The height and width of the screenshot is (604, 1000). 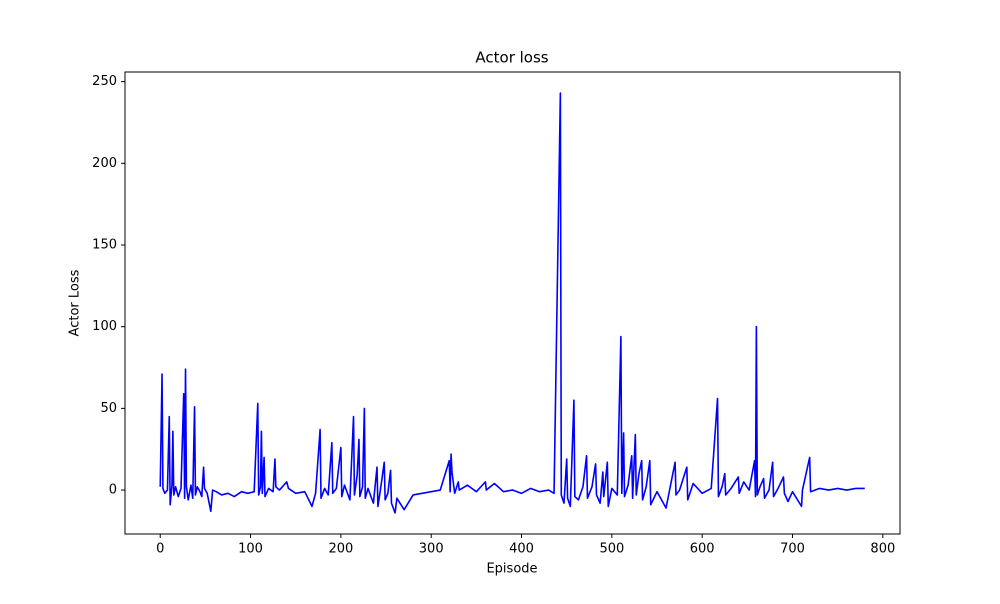 What do you see at coordinates (104, 163) in the screenshot?
I see `y-tick-label: 200` at bounding box center [104, 163].